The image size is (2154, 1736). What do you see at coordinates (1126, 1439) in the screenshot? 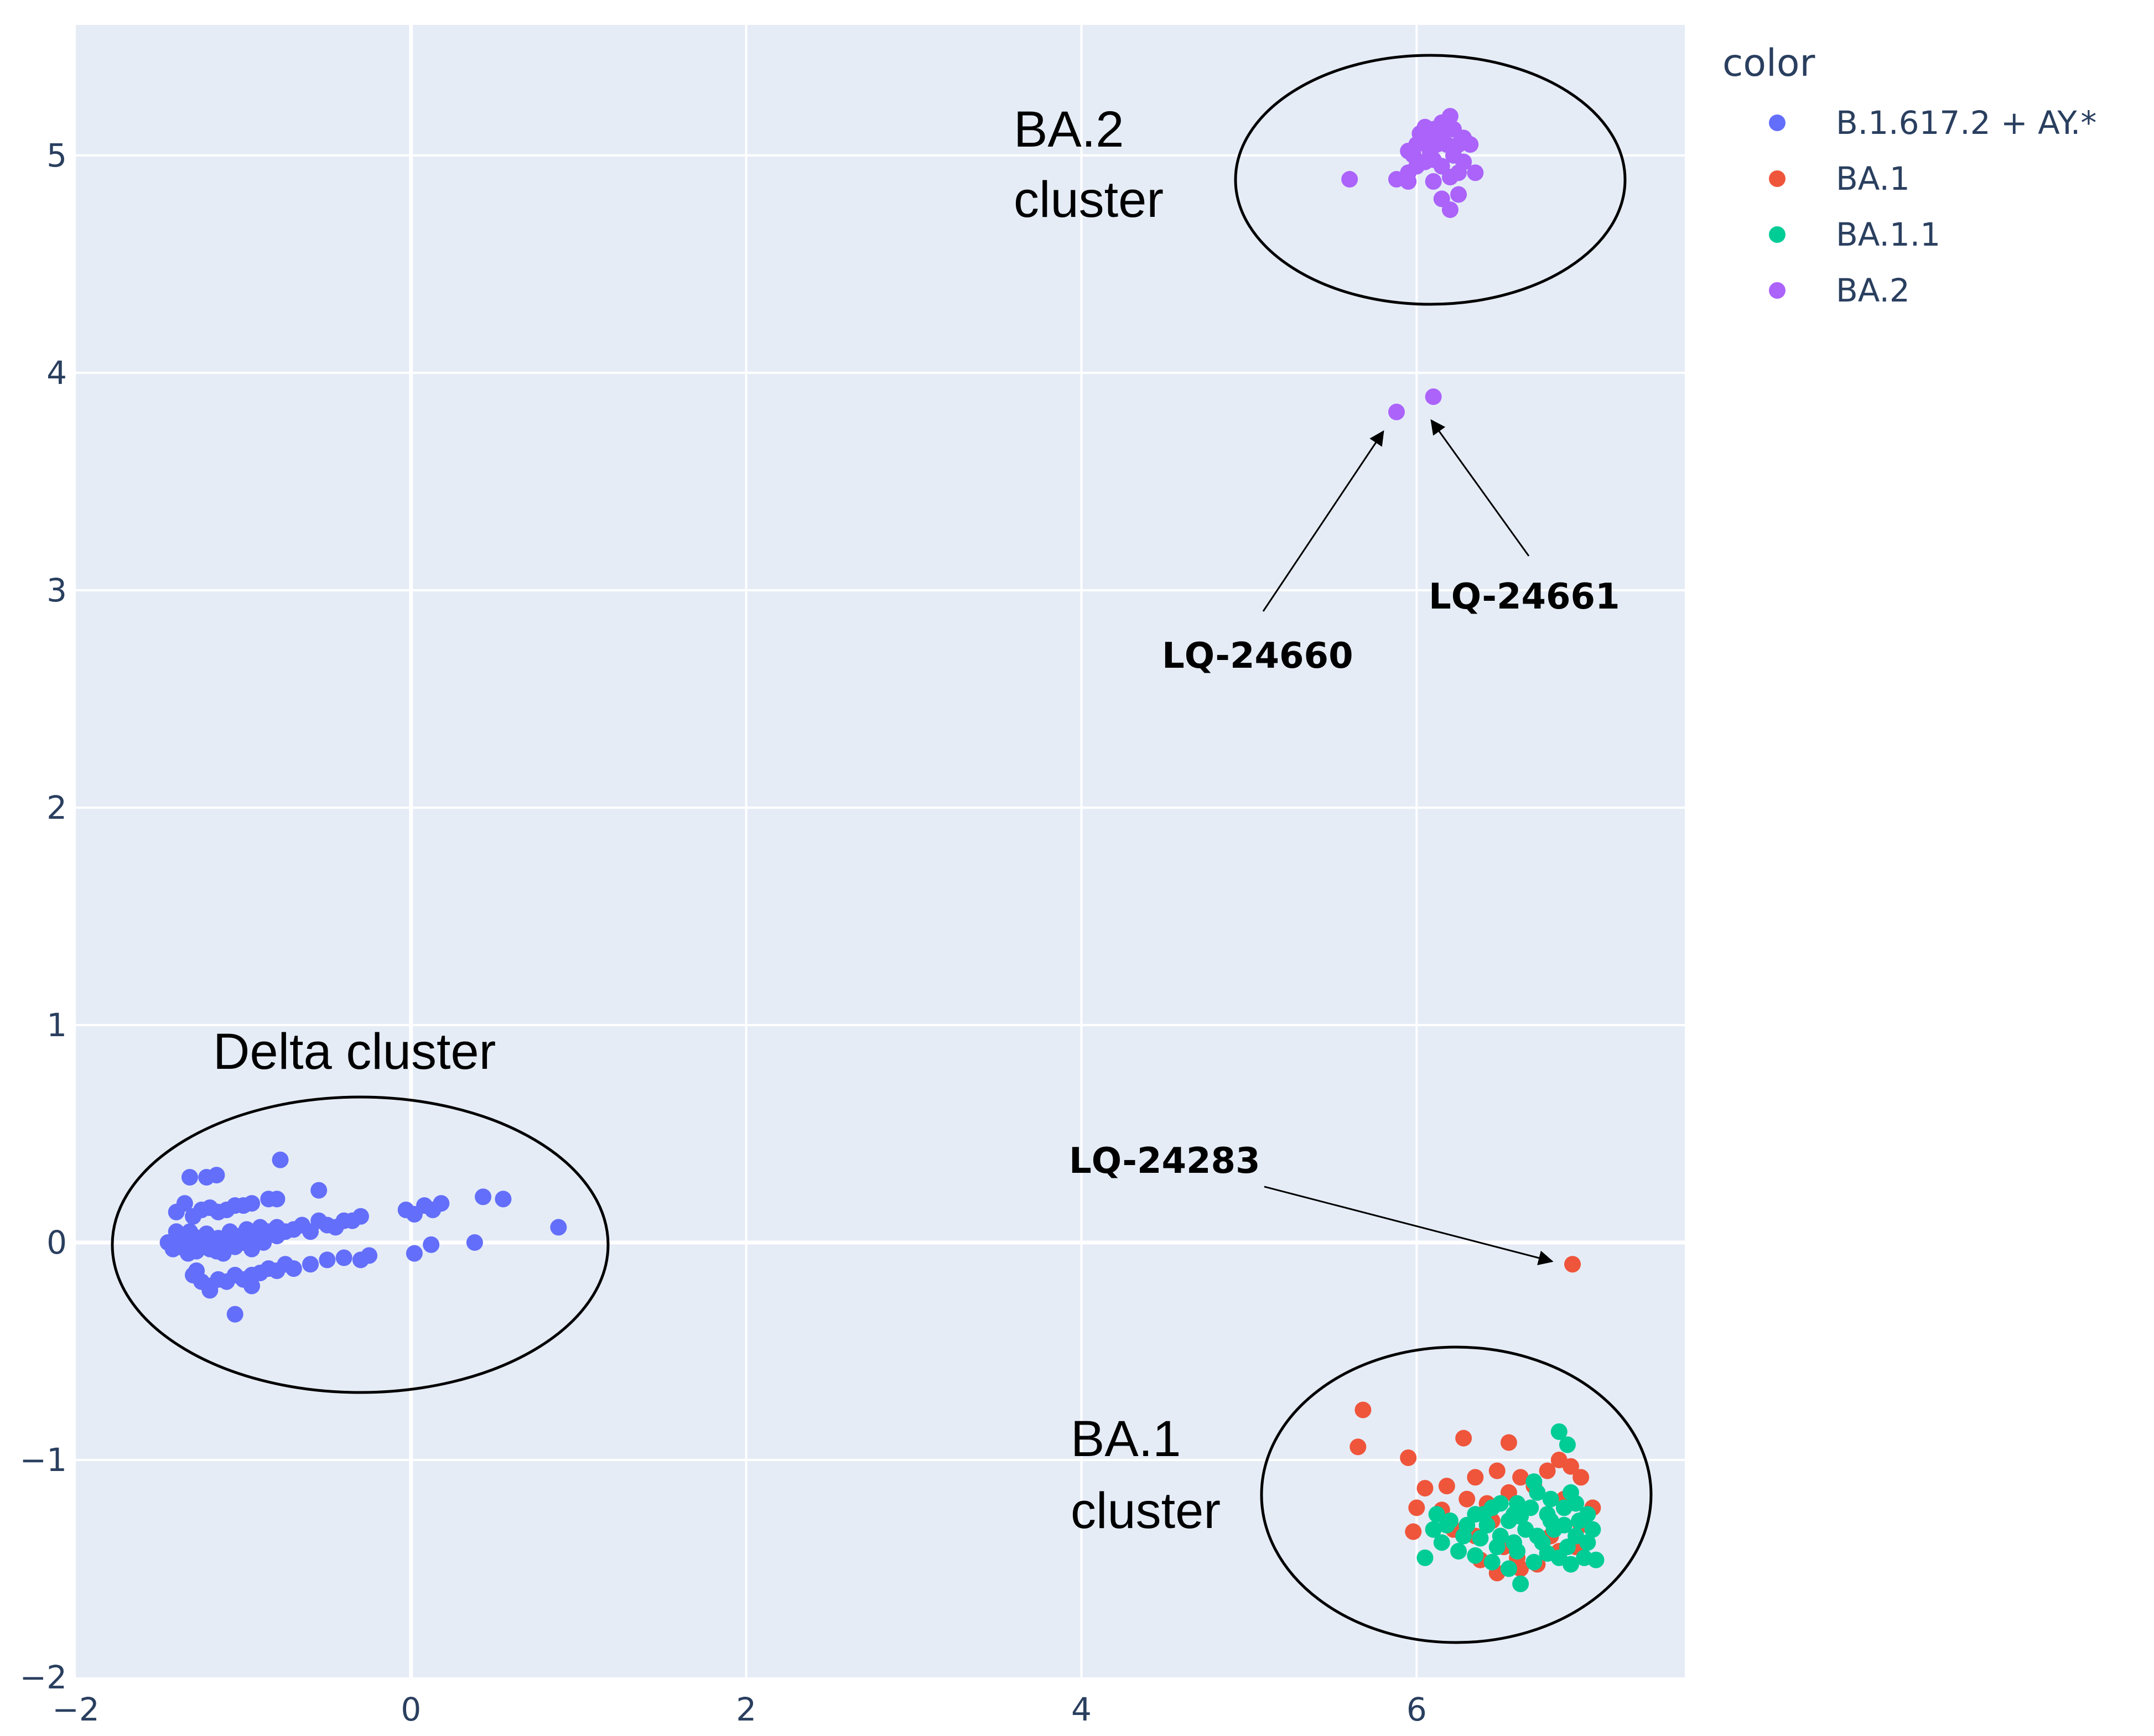
I see `ba1-cluster-label-line1: BA.1` at bounding box center [1126, 1439].